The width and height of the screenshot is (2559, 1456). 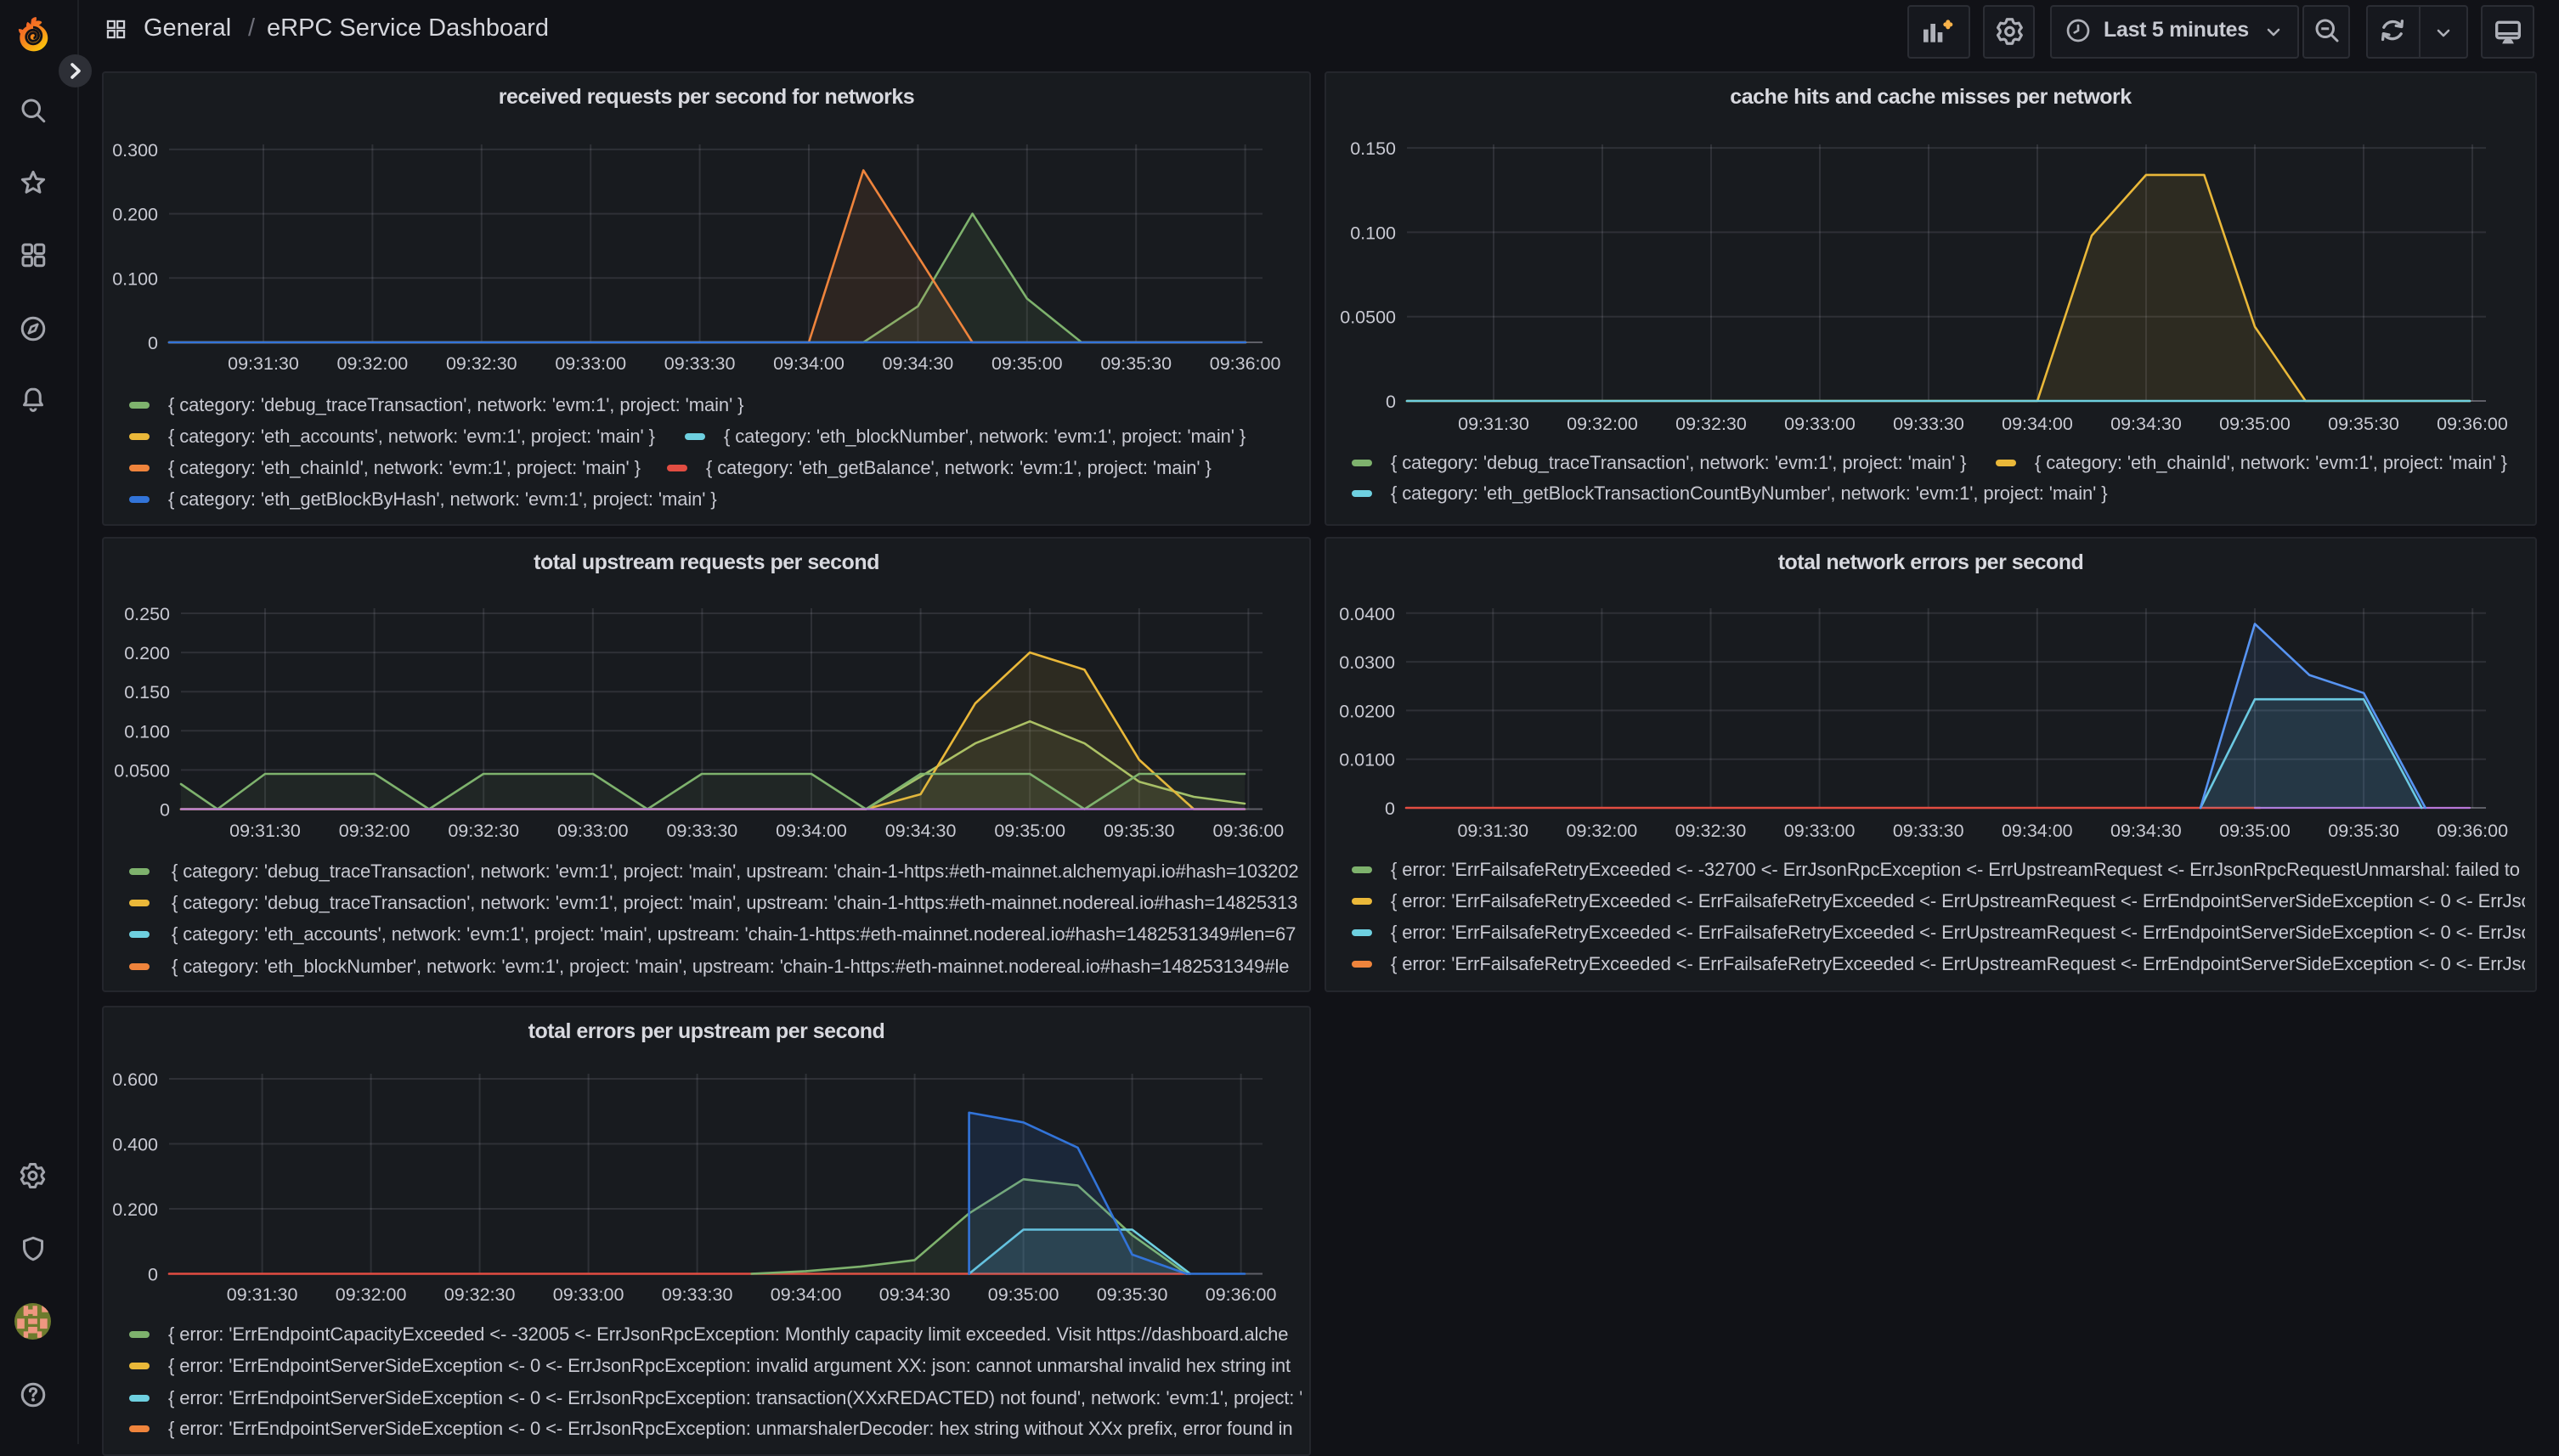 What do you see at coordinates (1367, 614) in the screenshot?
I see `svg-text: 0.0400` at bounding box center [1367, 614].